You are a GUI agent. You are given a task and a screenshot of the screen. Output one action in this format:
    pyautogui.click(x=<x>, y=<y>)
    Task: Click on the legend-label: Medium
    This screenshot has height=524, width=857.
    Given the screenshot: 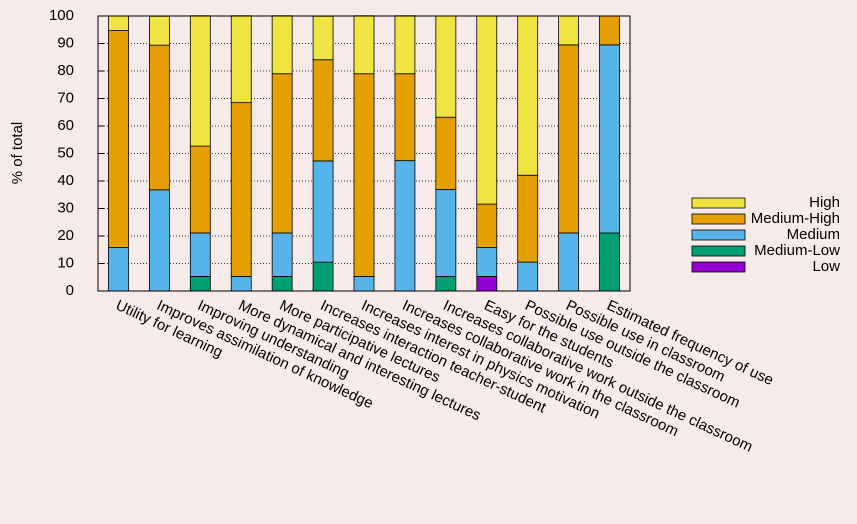 What is the action you would take?
    pyautogui.click(x=813, y=234)
    